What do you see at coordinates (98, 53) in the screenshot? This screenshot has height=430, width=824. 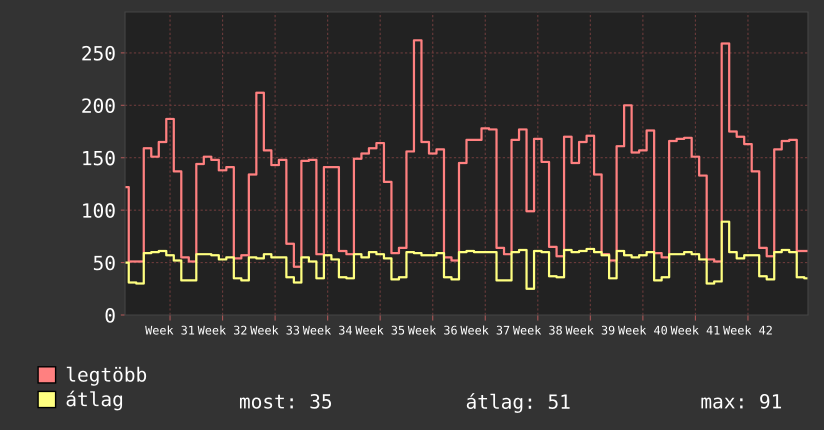 I see `y-tick-label: 250` at bounding box center [98, 53].